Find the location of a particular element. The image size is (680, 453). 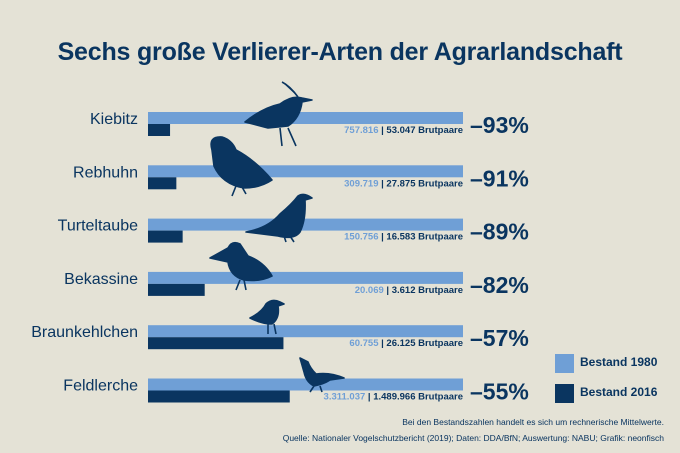

value-label: 3.311.037 | 1.489.966 Brutpaare is located at coordinates (393, 397).